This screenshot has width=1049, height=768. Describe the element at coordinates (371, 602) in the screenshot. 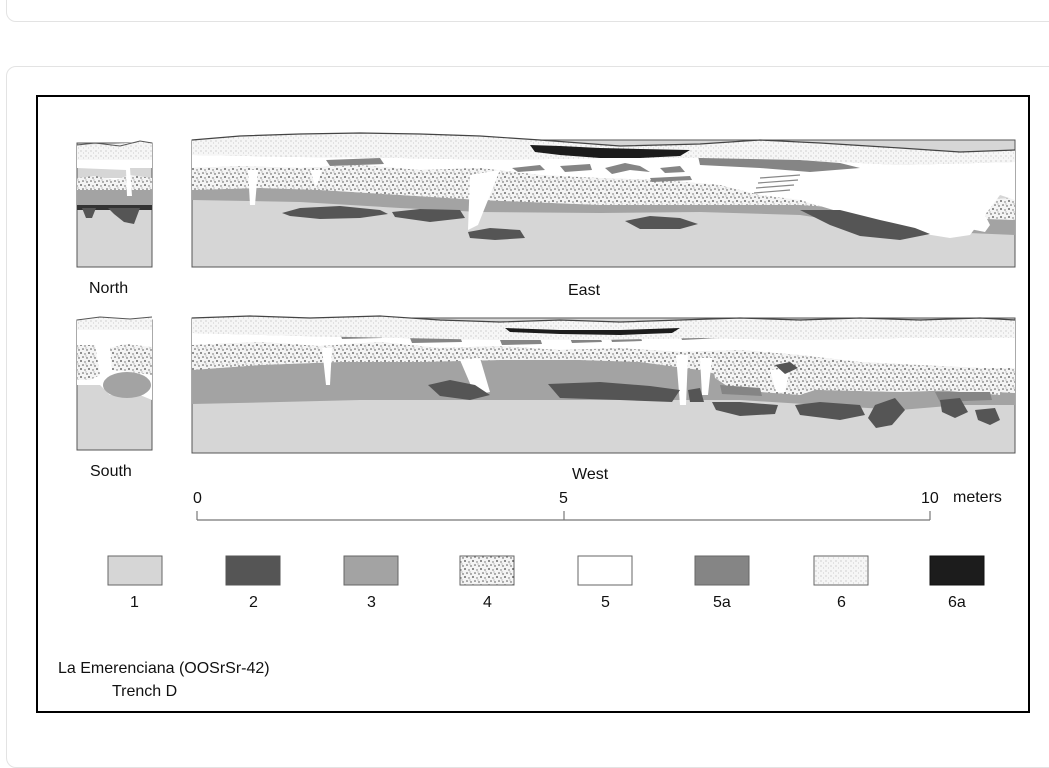

I see `legend-label-3: 3` at that location.